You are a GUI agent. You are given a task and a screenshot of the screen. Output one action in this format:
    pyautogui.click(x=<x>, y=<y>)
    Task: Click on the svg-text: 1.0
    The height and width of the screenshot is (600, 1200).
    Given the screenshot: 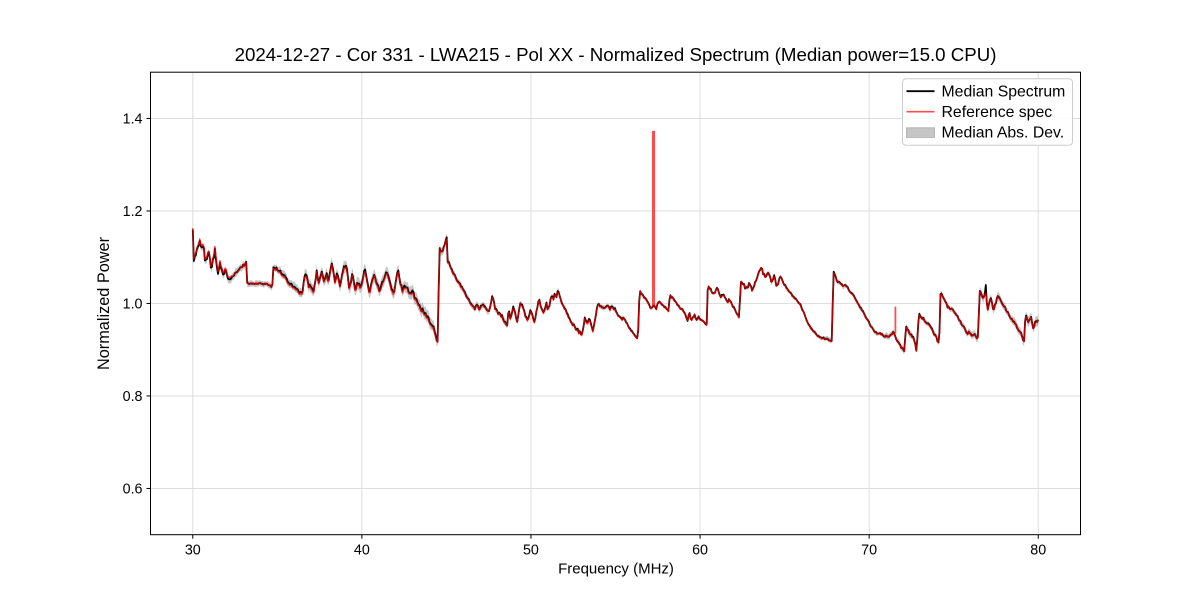 What is the action you would take?
    pyautogui.click(x=133, y=304)
    